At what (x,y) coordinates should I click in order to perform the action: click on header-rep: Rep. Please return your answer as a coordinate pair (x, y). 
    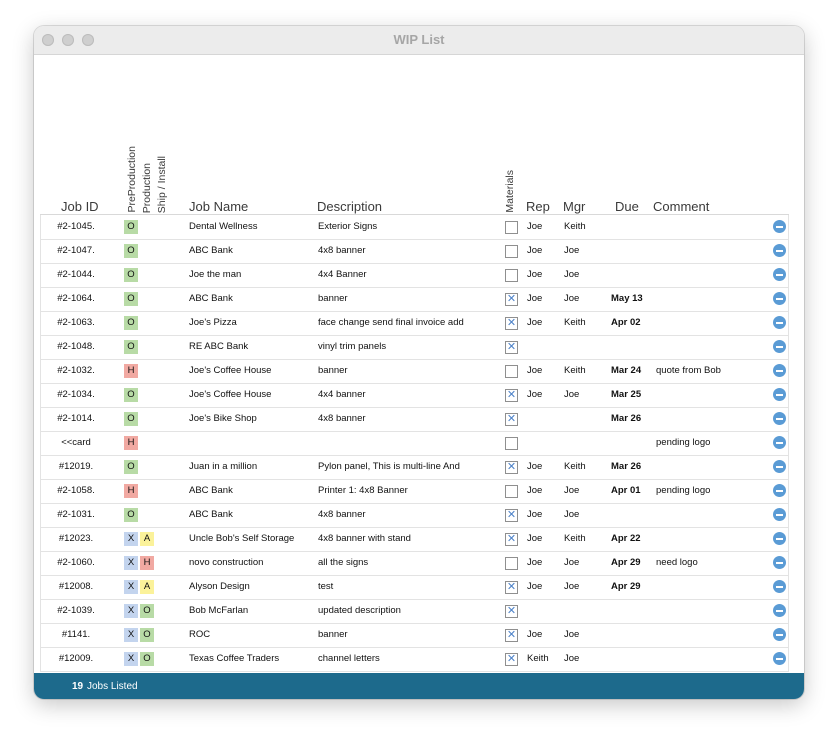
    Looking at the image, I should click on (538, 206).